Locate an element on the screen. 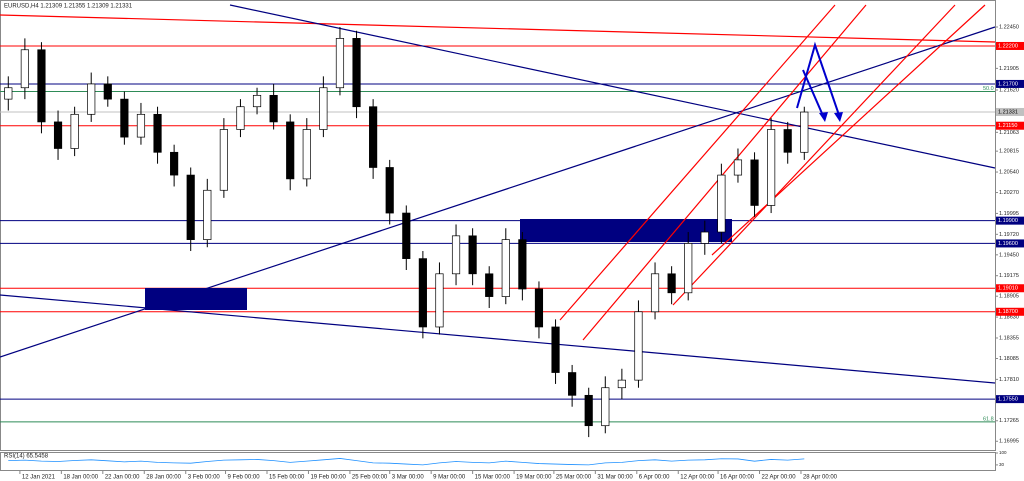  rsi-frame is located at coordinates (498, 461).